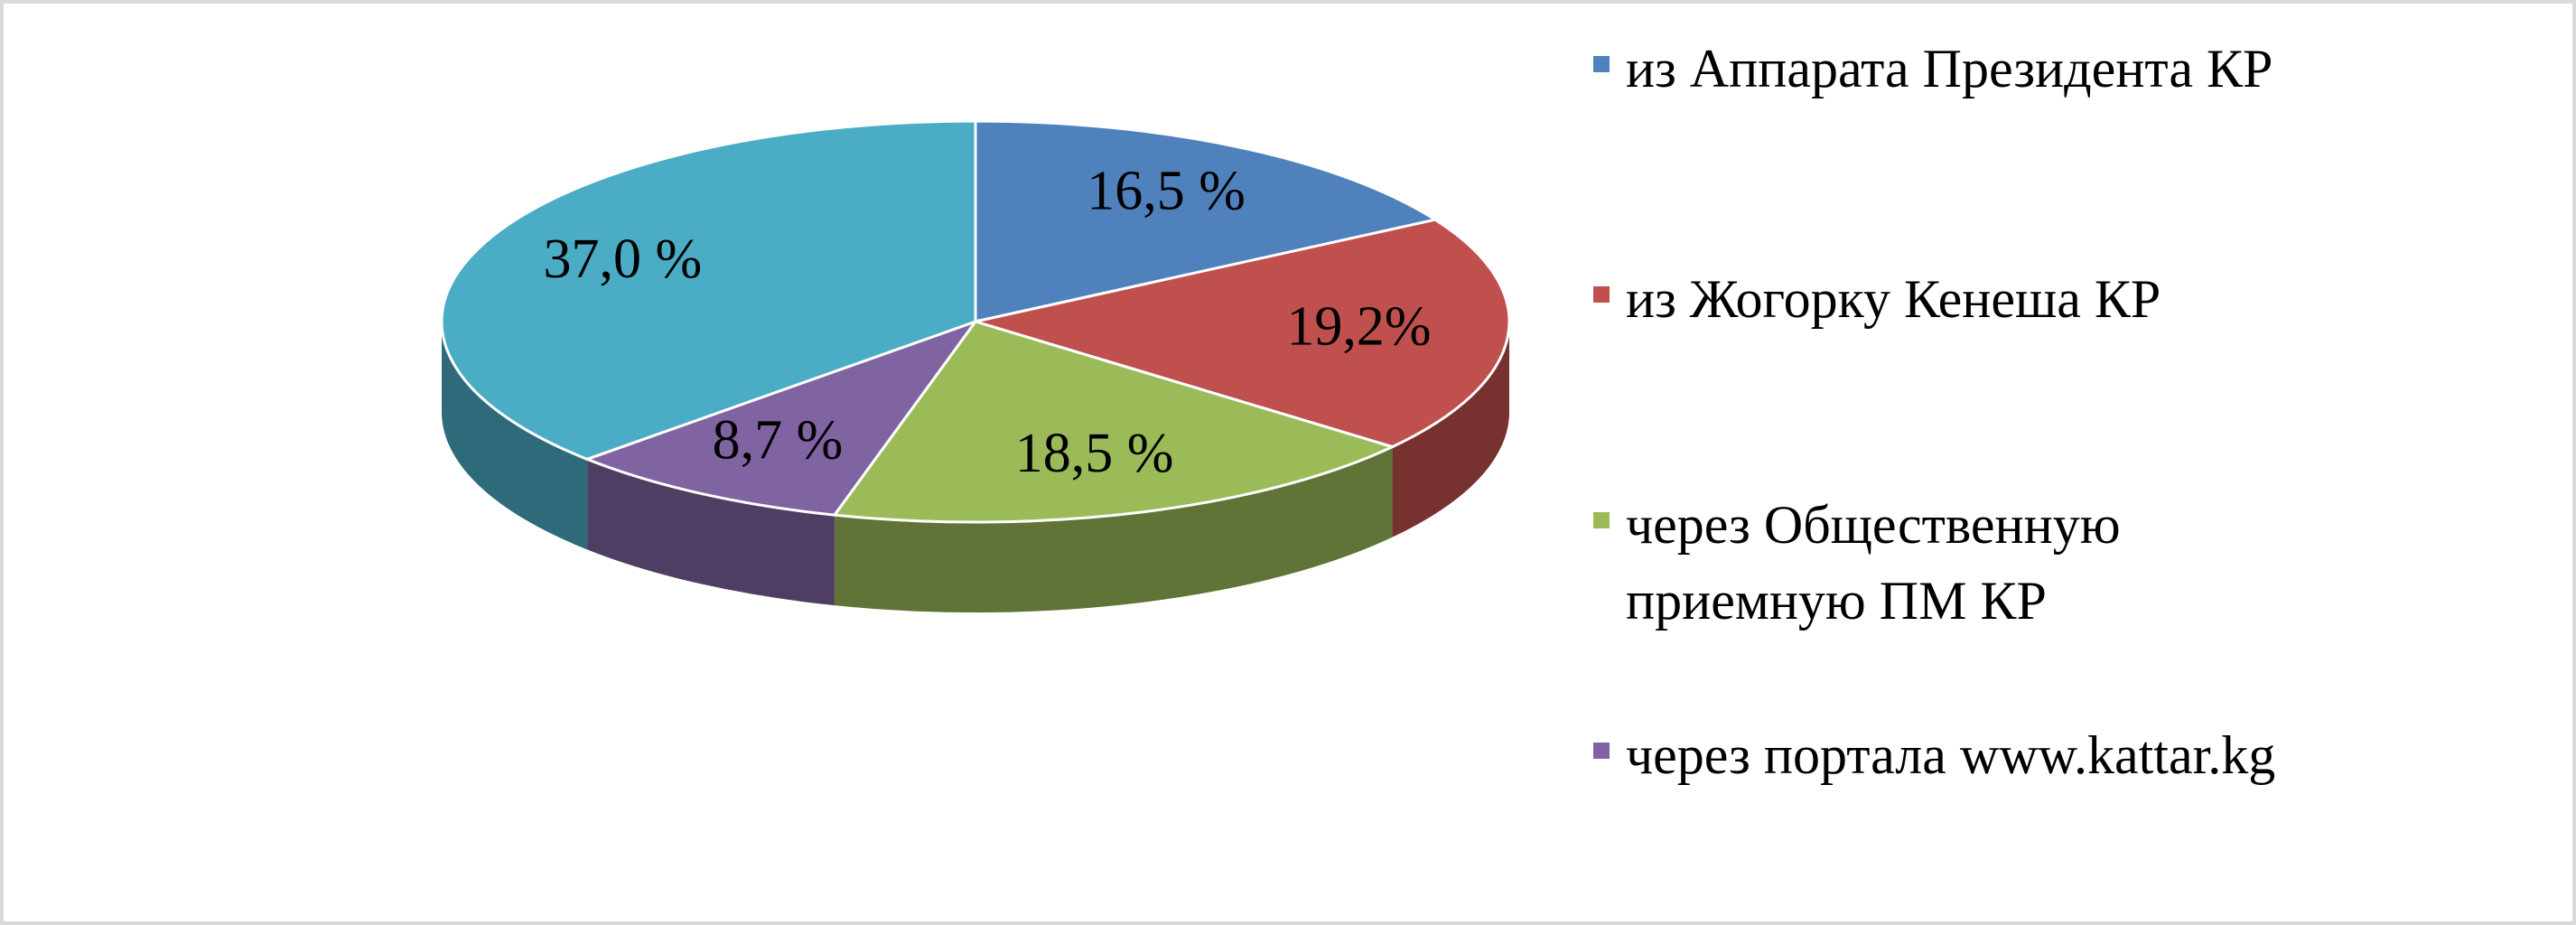  What do you see at coordinates (778, 440) in the screenshot?
I see `data-label: 8,7 %` at bounding box center [778, 440].